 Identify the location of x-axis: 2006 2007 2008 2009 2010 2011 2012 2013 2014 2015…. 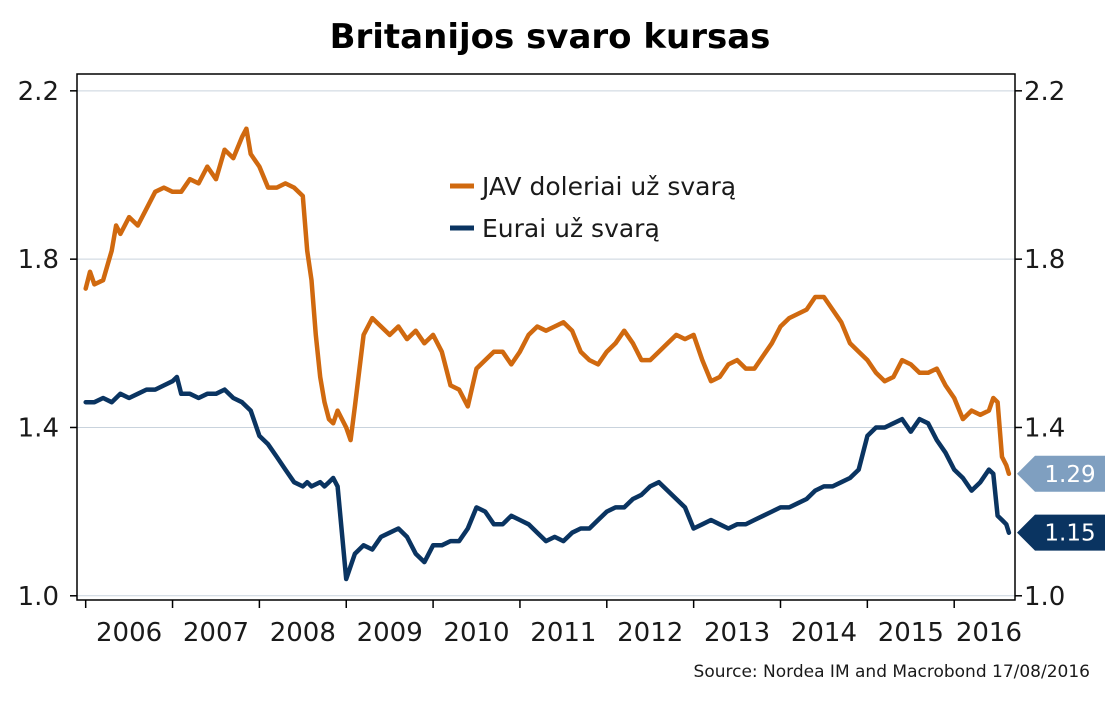
(553, 624).